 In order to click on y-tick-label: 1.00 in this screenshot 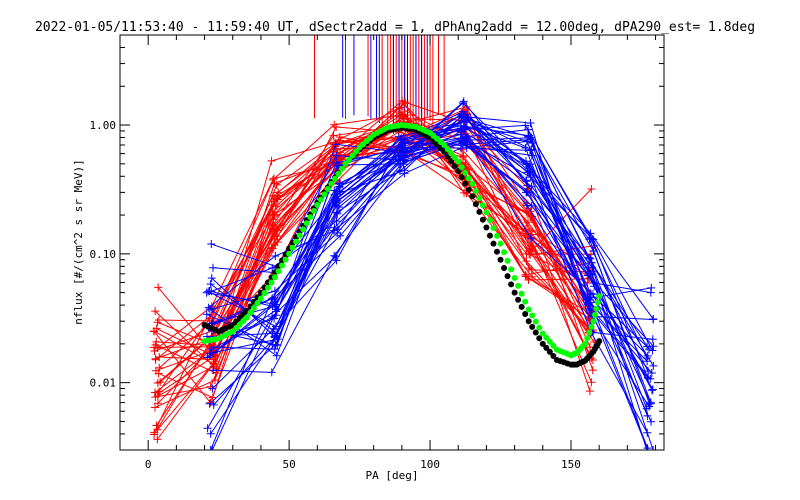, I will do `click(103, 125)`.